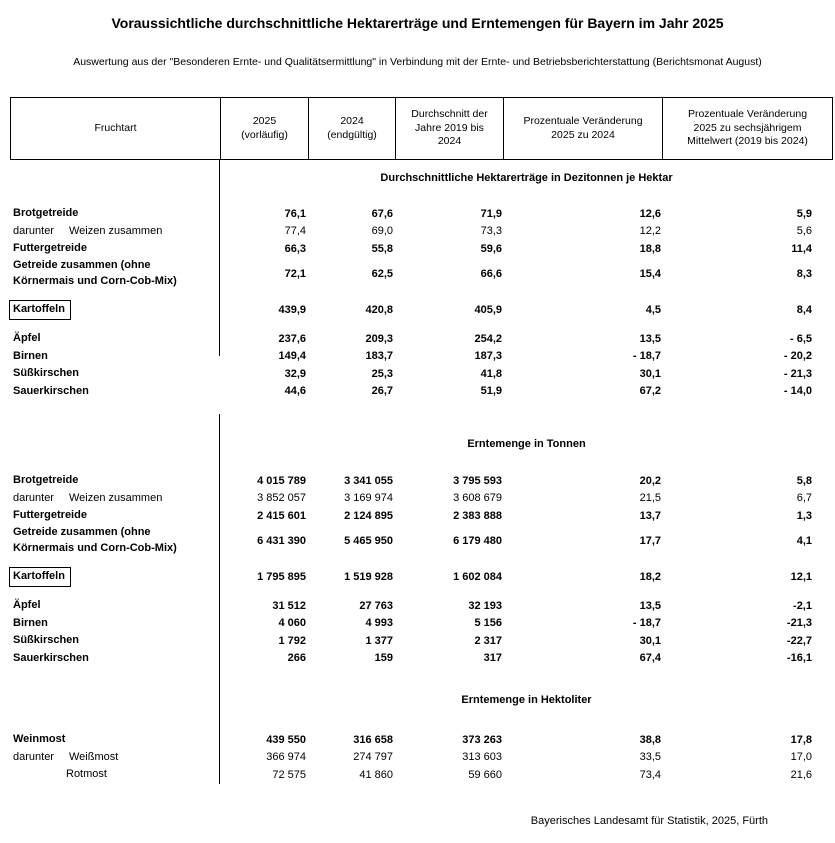  Describe the element at coordinates (265, 128) in the screenshot. I see `column-header-2025: 2025 (vorläufig)` at that location.